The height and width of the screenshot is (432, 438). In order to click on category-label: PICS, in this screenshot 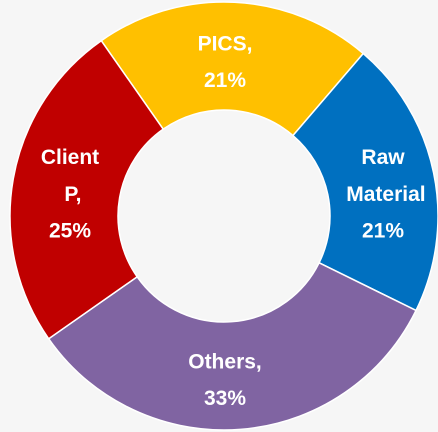, I will do `click(225, 43)`.